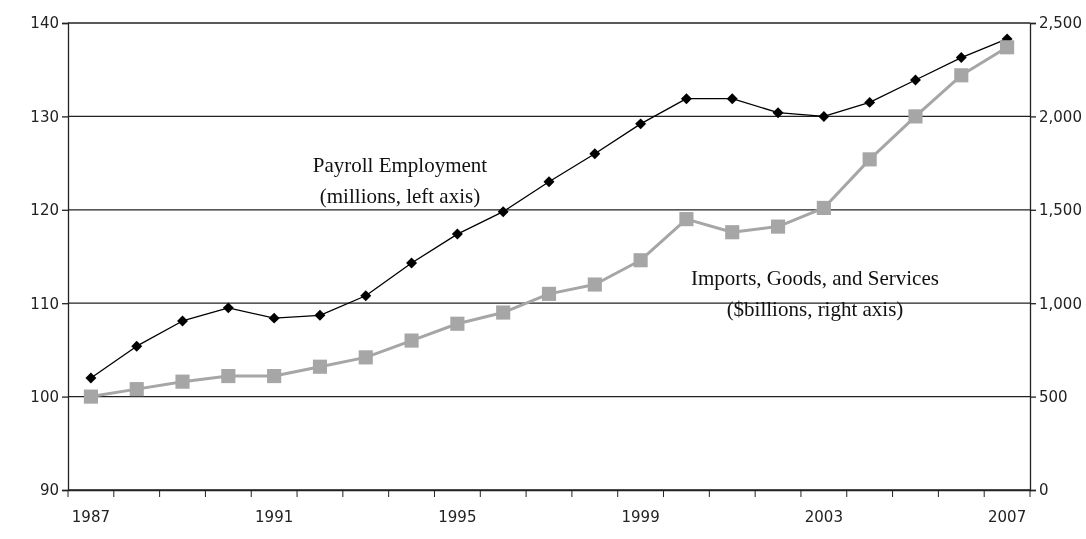  What do you see at coordinates (1060, 303) in the screenshot?
I see `y2-tick-label: 1,000` at bounding box center [1060, 303].